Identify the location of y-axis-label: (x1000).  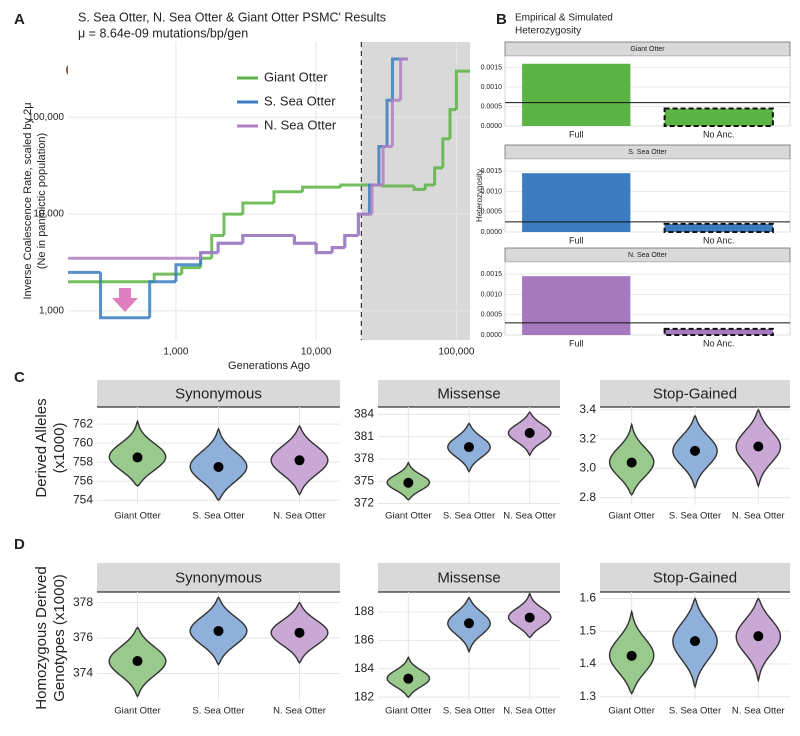
(59, 448).